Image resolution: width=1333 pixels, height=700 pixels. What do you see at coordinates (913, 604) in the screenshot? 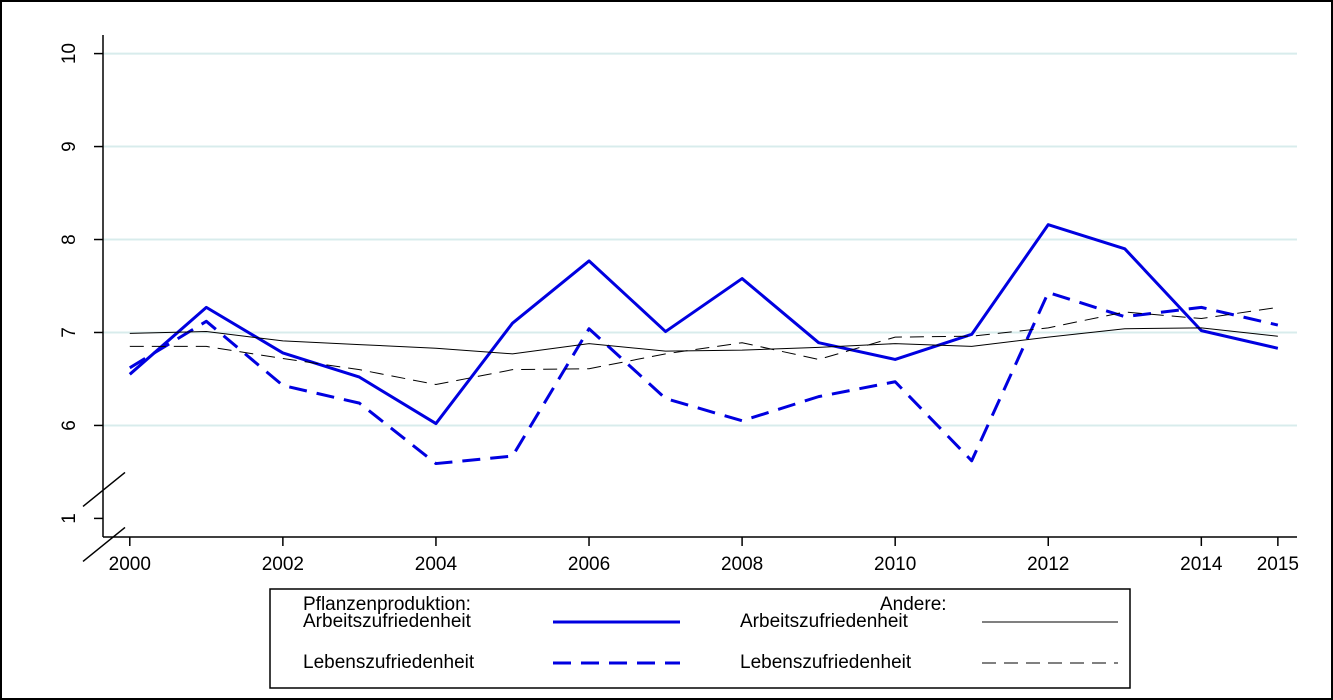
I see `legend-group-title: Andere:` at bounding box center [913, 604].